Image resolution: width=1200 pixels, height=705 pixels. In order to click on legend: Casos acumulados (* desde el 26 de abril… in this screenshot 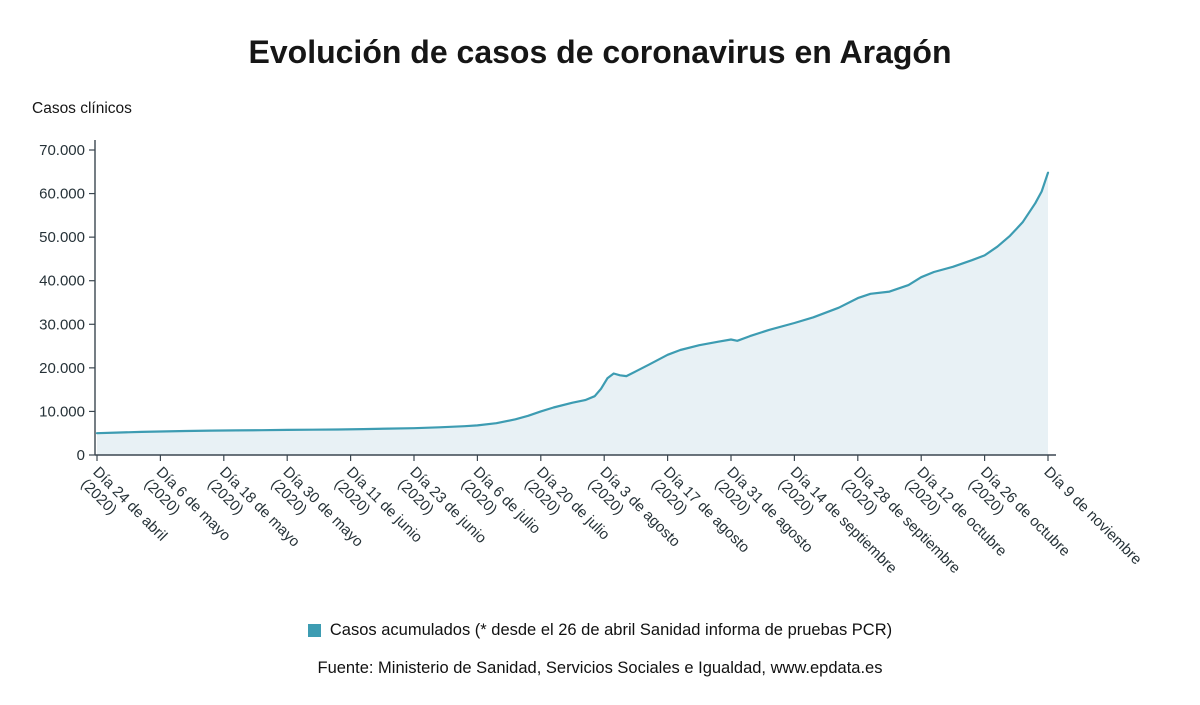, I will do `click(600, 630)`.